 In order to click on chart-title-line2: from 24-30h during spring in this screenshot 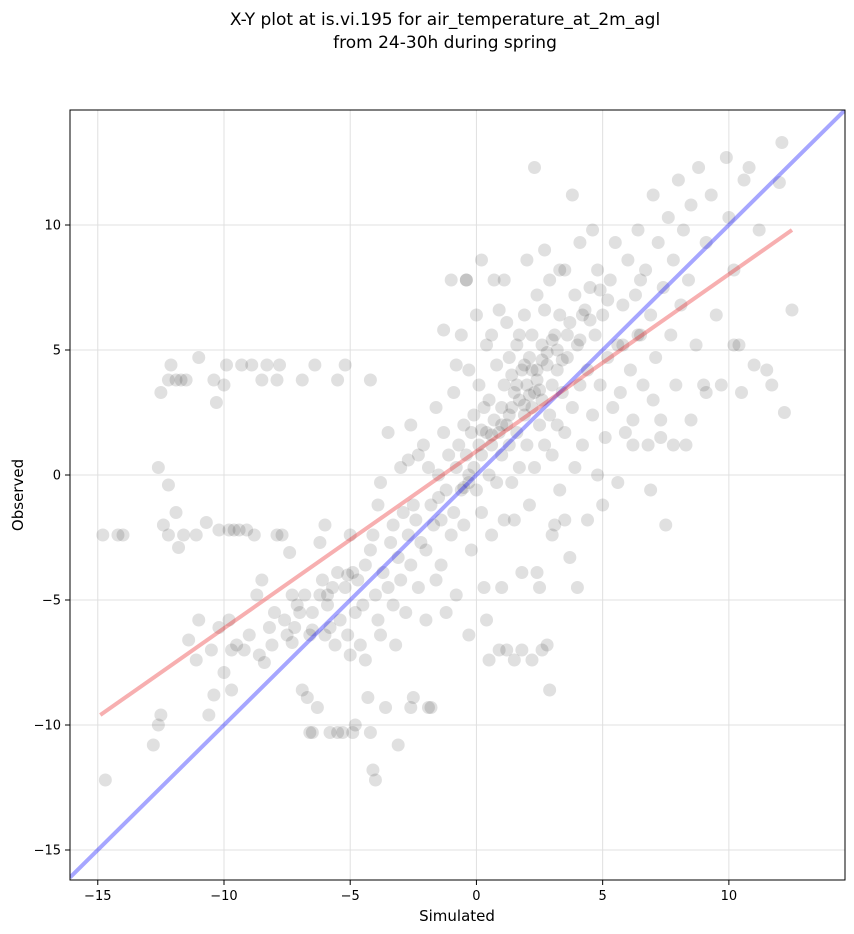, I will do `click(445, 43)`.